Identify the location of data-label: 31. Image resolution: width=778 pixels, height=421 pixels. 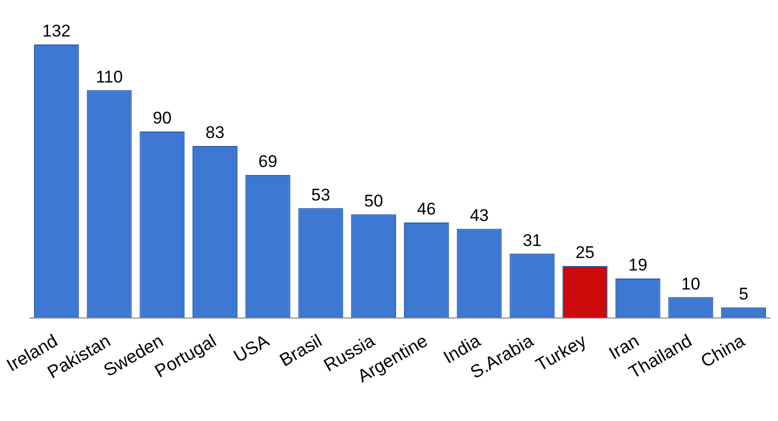
(532, 240).